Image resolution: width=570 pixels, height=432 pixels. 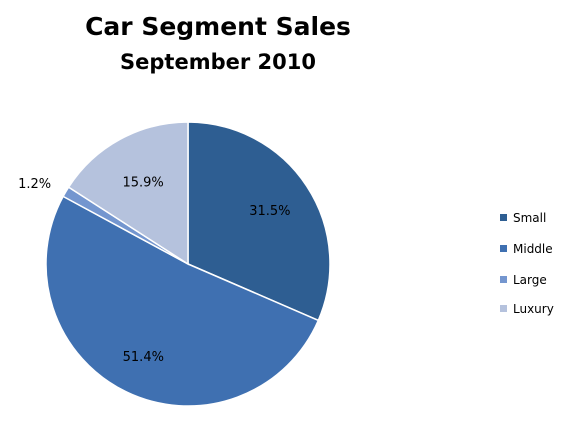 I want to click on legend-label-large: Large, so click(x=530, y=280).